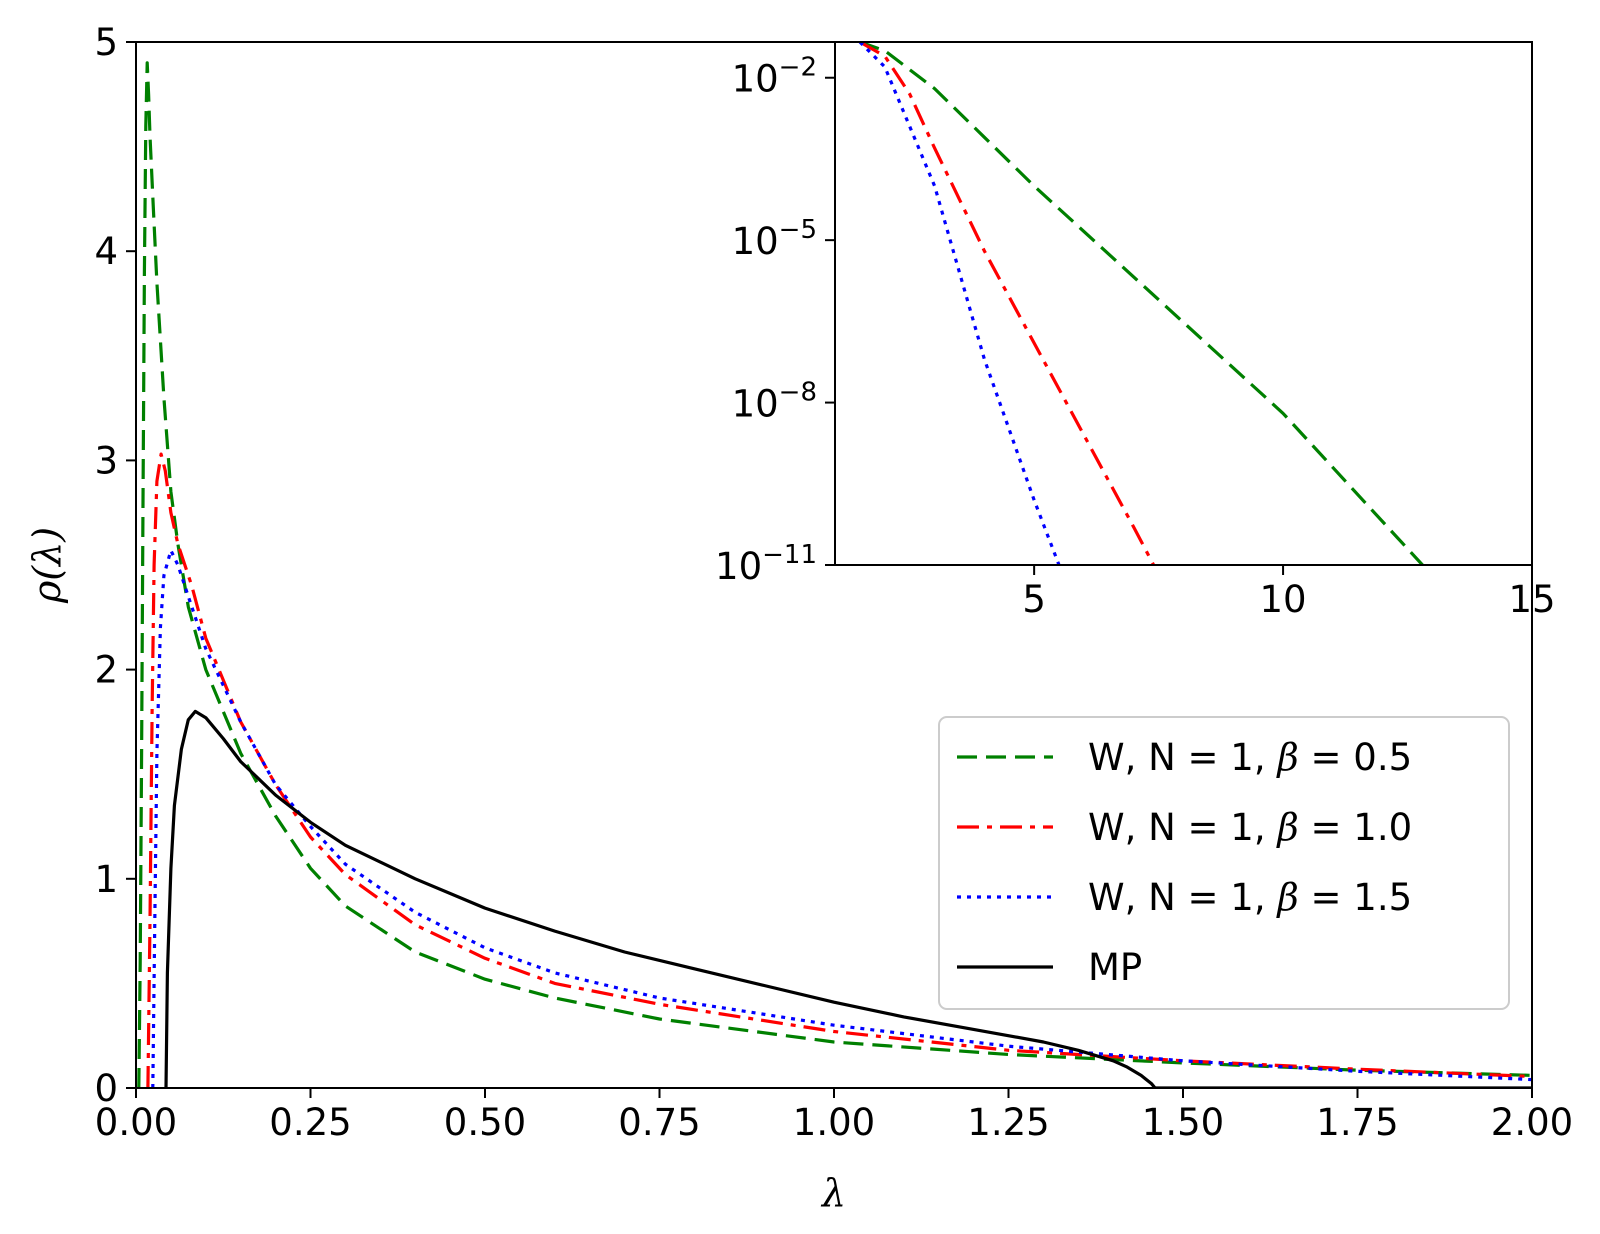 This screenshot has height=1234, width=1600. I want to click on main-y-tick-label: 3, so click(106, 460).